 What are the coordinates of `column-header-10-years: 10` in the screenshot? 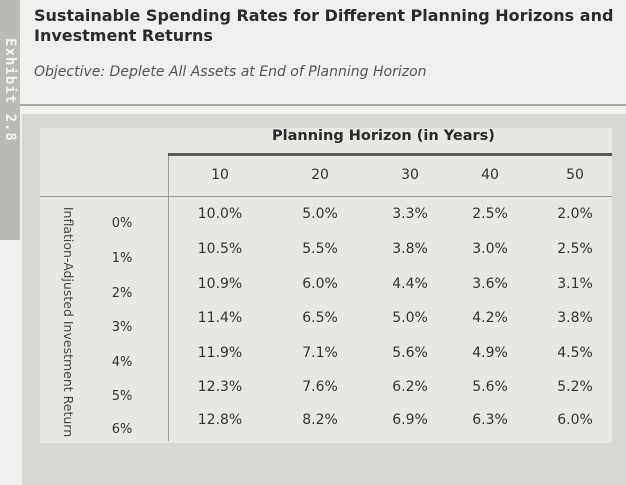 It's located at (220, 175).